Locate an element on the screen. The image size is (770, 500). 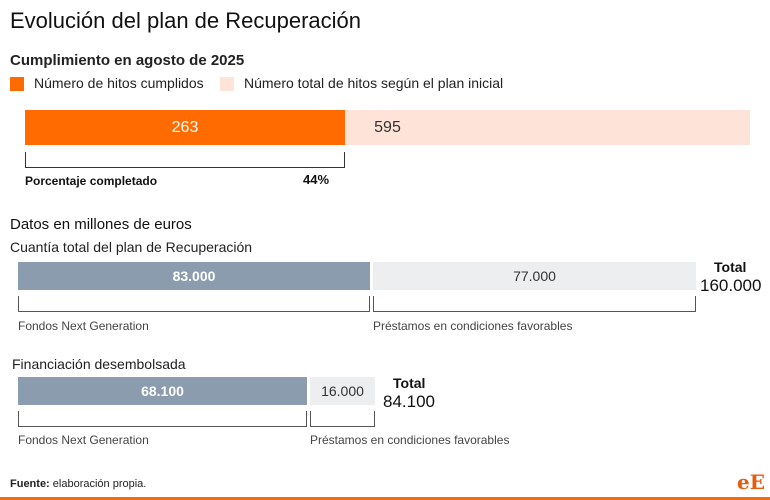
chart-title: Evolución del plan de Recuperación is located at coordinates (186, 20).